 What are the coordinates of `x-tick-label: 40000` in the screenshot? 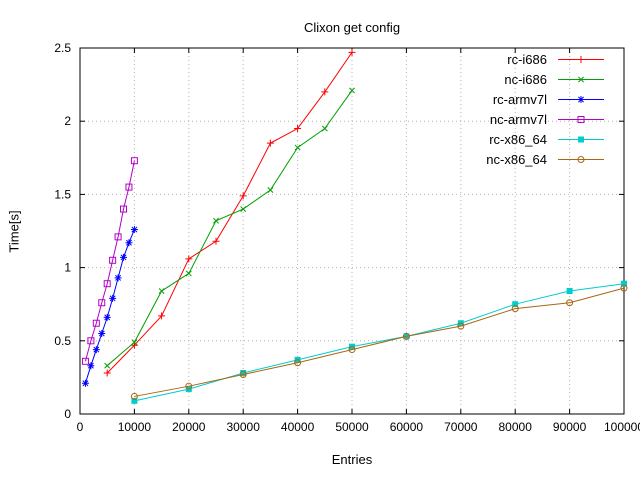 It's located at (298, 427).